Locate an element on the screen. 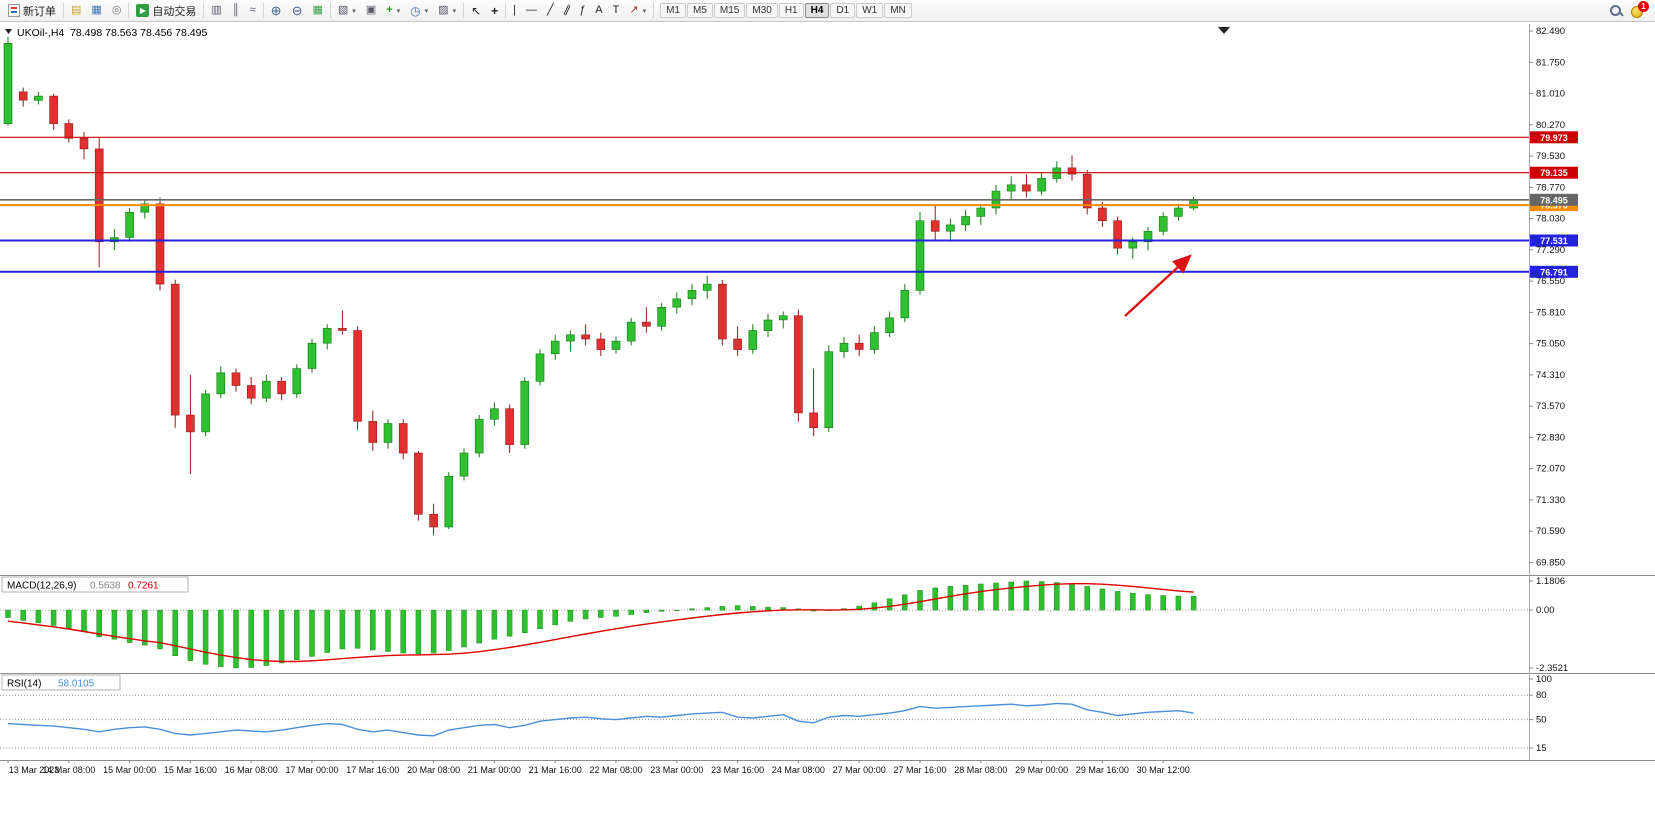 The width and height of the screenshot is (1655, 828). trendline-button: ╱ is located at coordinates (550, 11).